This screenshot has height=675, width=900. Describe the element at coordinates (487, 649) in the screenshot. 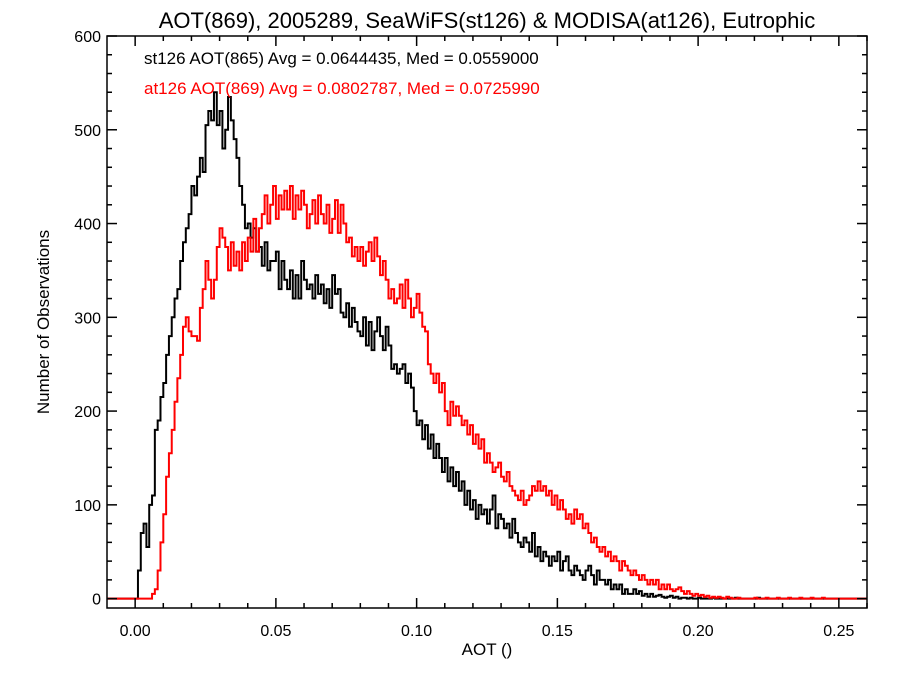

I see `x-axis-label: AOT ()` at that location.